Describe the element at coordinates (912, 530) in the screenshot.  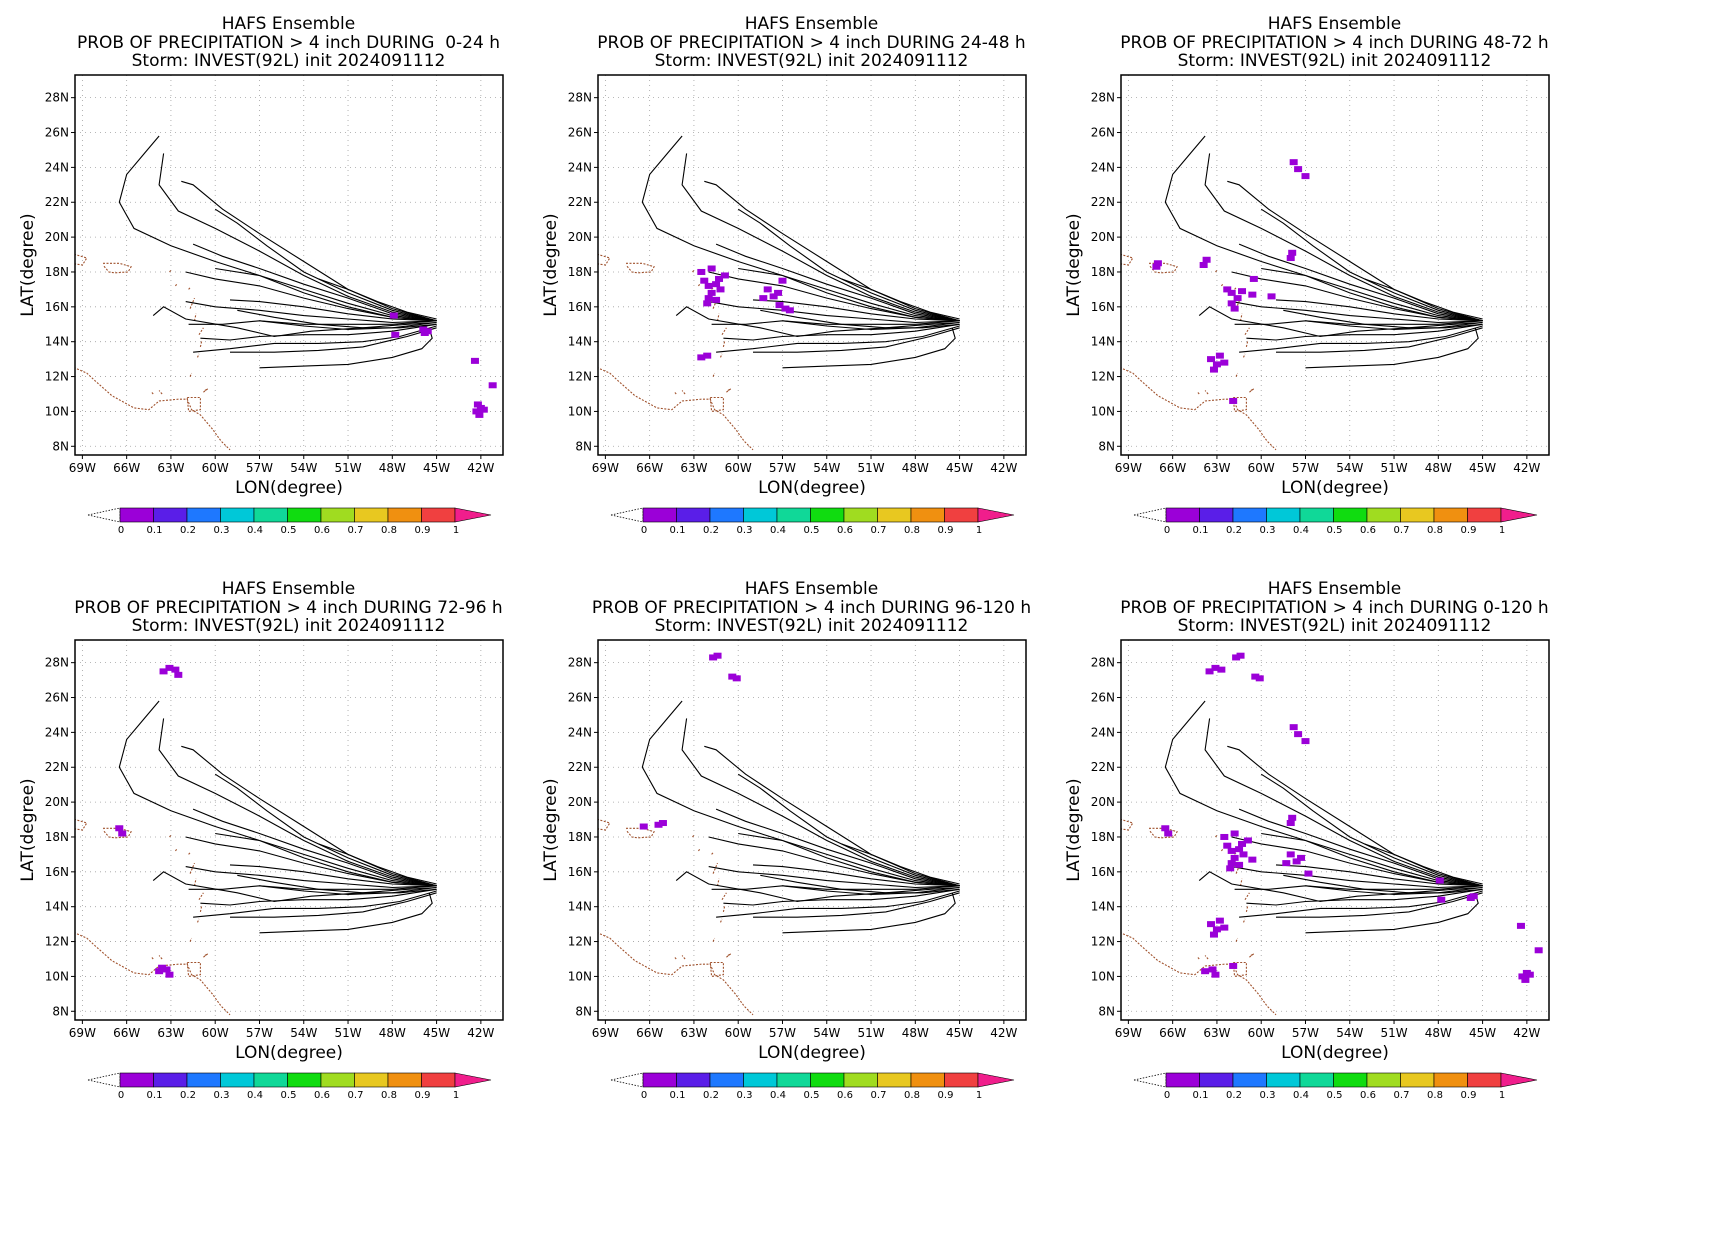
I see `colorbar-tick-label: 0.8` at that location.